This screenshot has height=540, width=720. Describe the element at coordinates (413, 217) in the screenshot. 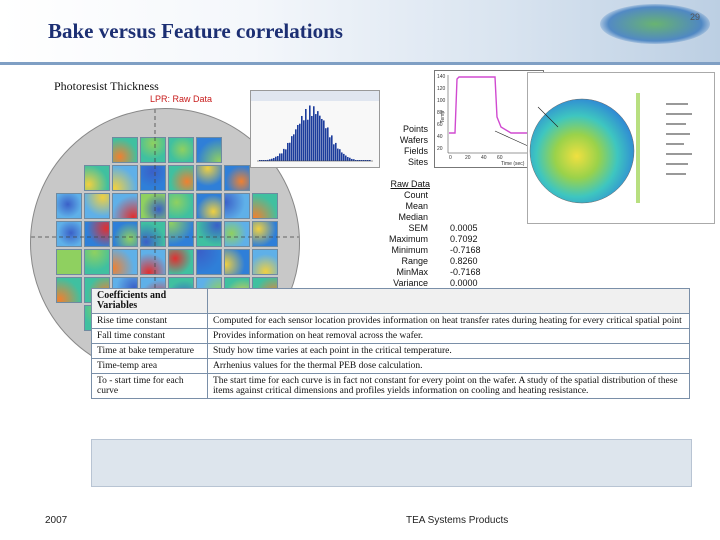

I see `stat-label: Median` at that location.